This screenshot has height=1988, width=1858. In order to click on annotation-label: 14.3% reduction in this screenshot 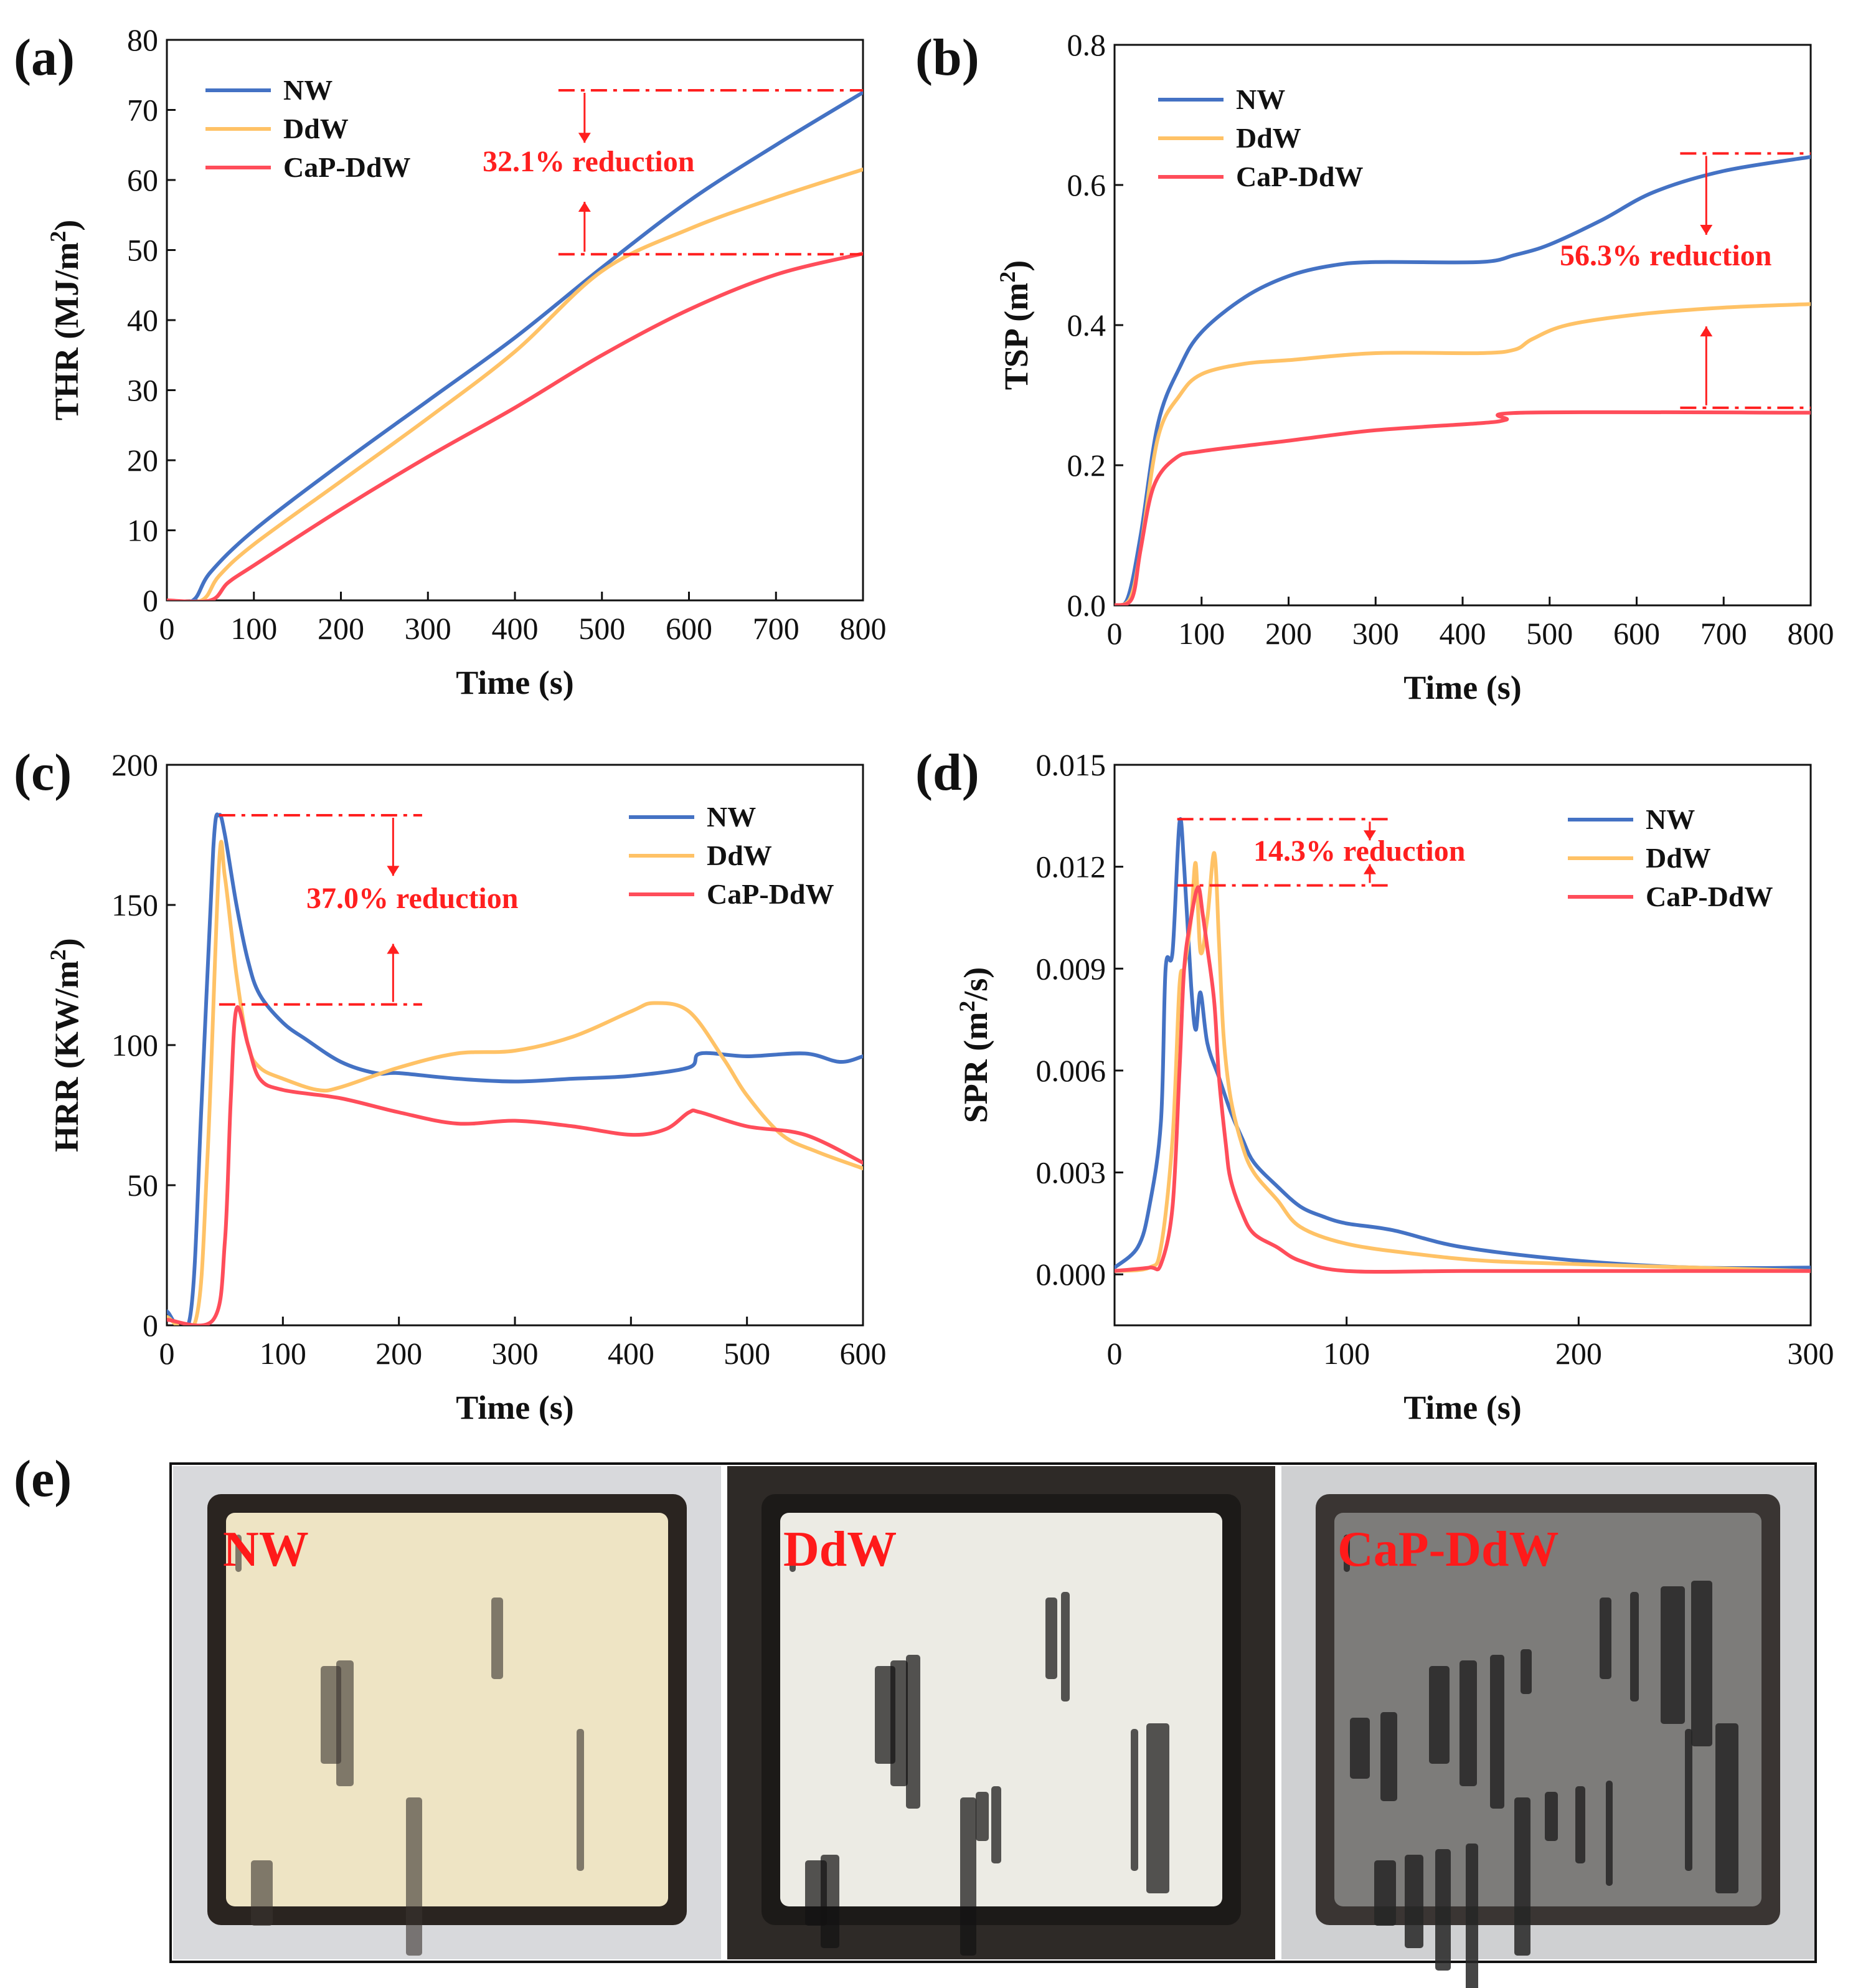, I will do `click(1359, 852)`.